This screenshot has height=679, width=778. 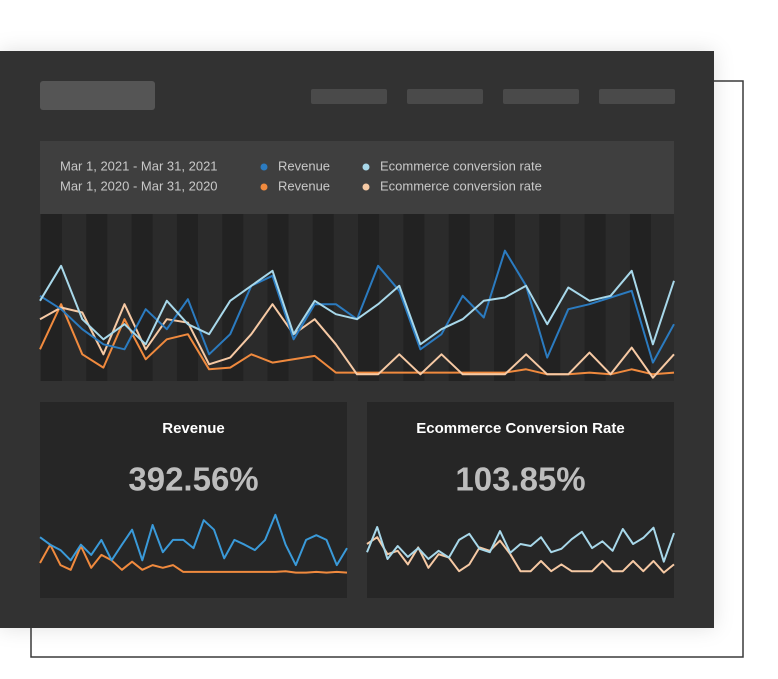 What do you see at coordinates (193, 479) in the screenshot?
I see `card-kpi: 392.56%` at bounding box center [193, 479].